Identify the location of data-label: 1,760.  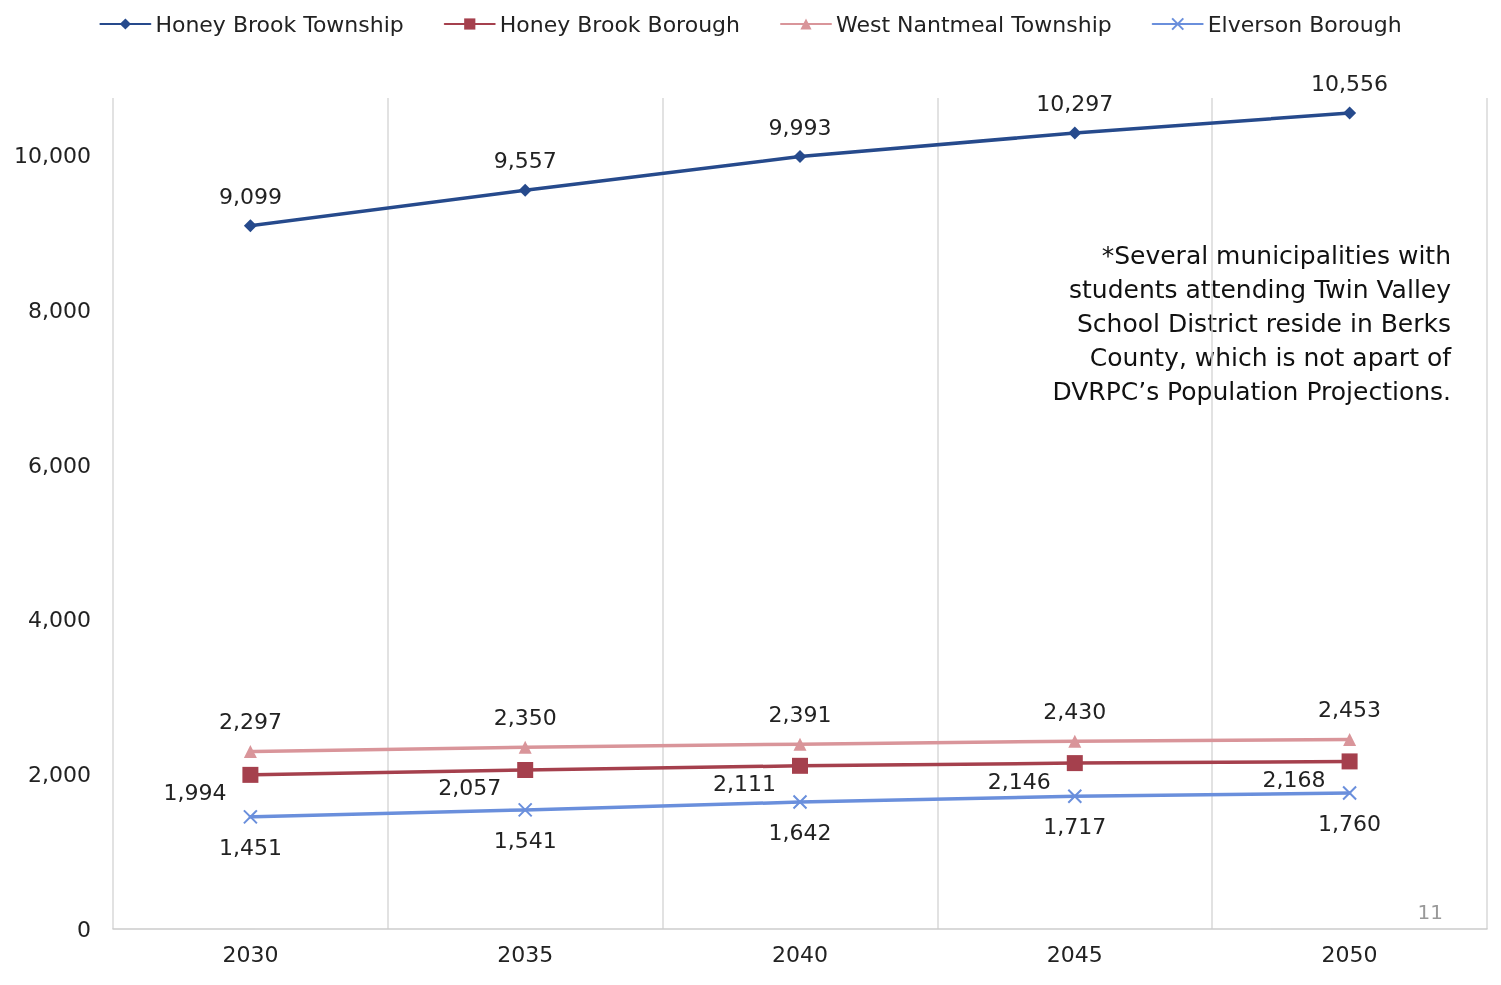
(1350, 823).